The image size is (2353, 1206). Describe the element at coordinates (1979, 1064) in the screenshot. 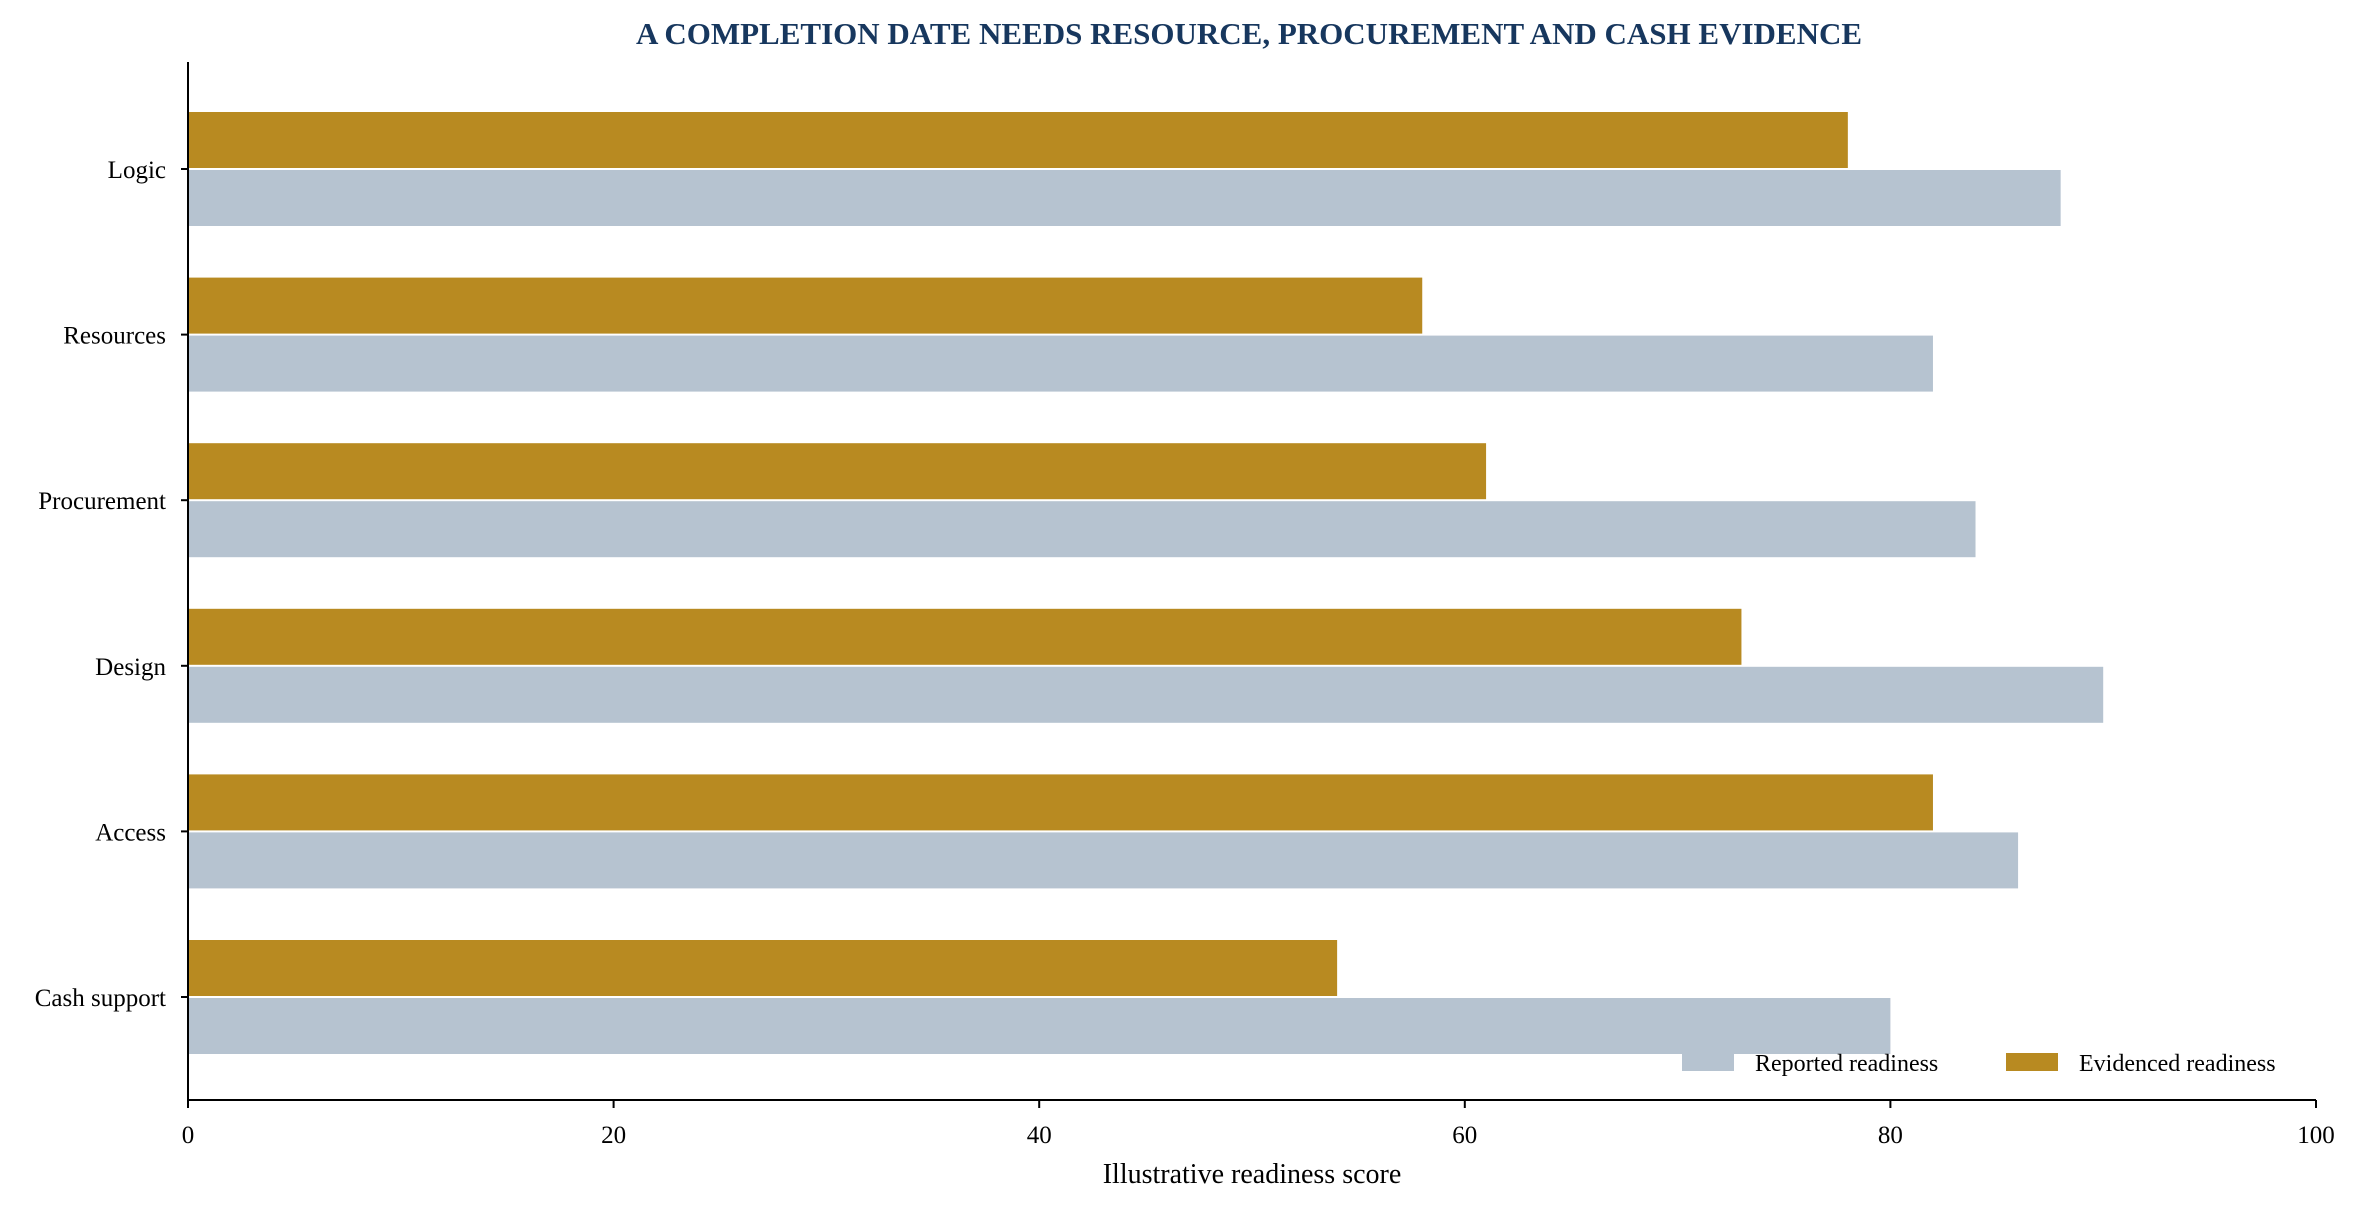

I see `legend: Reported readiness Evidenced readiness` at that location.